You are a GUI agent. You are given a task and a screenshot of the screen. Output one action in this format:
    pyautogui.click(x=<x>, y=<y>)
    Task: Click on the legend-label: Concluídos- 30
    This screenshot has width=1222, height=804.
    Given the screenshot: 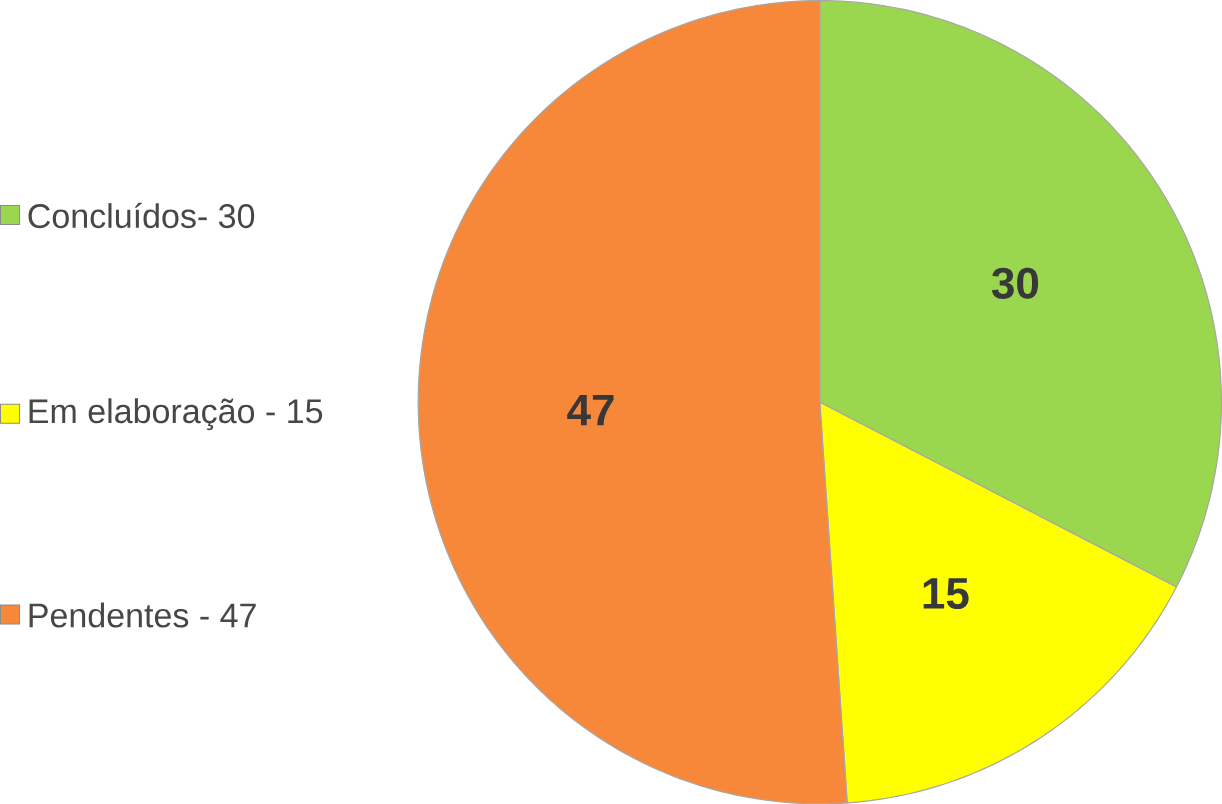 What is the action you would take?
    pyautogui.click(x=141, y=215)
    